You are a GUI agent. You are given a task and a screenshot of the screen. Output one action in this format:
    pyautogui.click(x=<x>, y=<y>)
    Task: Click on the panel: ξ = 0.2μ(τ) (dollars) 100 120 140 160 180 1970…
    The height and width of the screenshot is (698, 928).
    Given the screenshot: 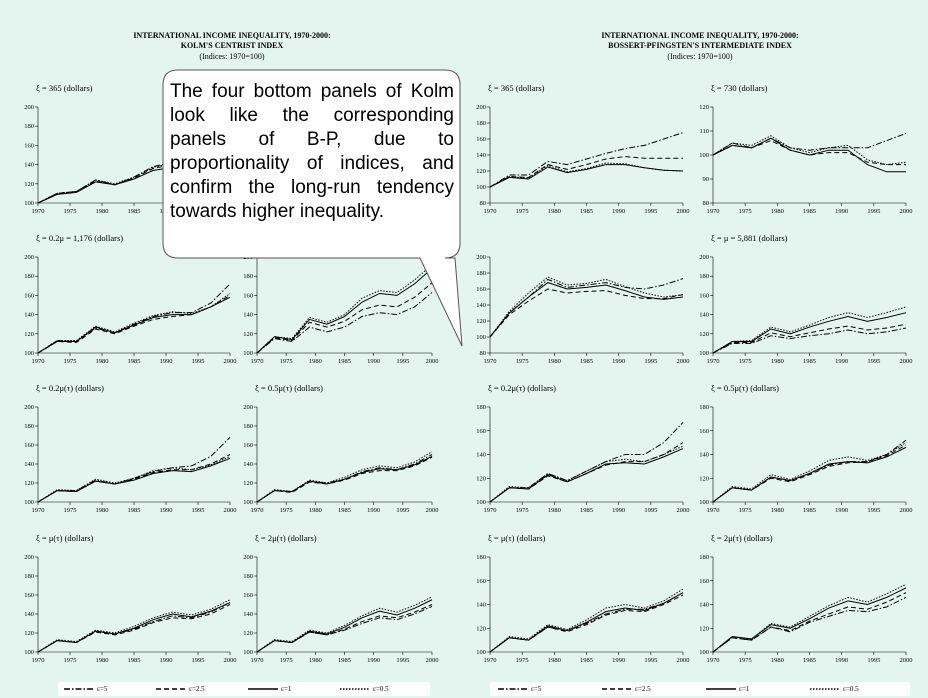 What is the action you would take?
    pyautogui.click(x=582, y=448)
    